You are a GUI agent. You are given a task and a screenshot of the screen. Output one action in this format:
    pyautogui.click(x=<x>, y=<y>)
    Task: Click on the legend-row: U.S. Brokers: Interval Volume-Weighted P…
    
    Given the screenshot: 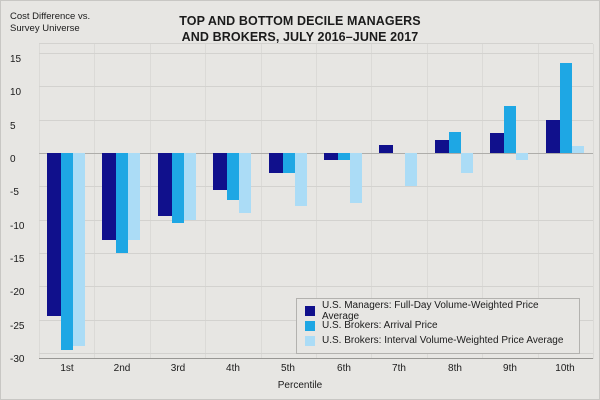 What is the action you would take?
    pyautogui.click(x=438, y=340)
    